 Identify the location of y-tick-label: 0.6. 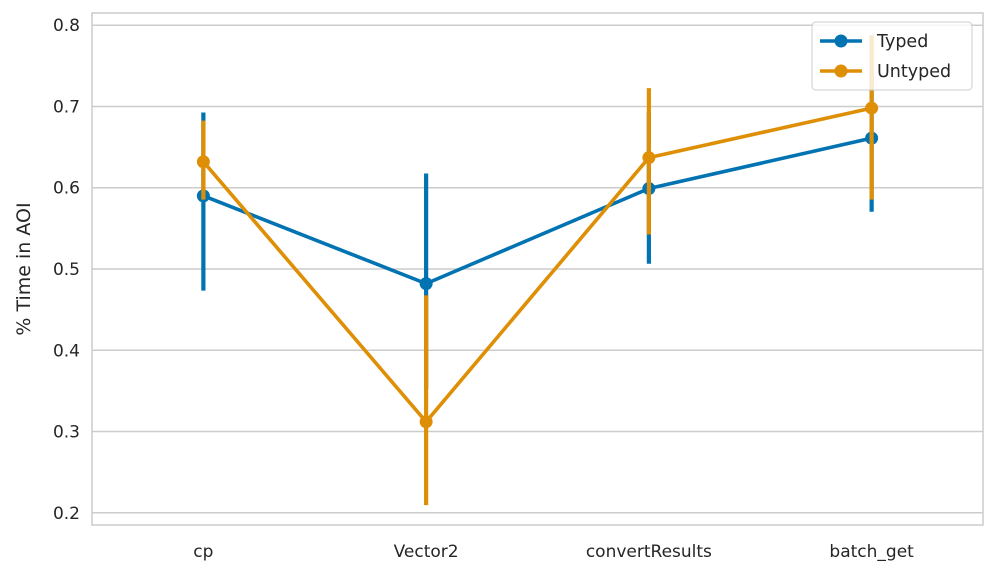
(66, 189).